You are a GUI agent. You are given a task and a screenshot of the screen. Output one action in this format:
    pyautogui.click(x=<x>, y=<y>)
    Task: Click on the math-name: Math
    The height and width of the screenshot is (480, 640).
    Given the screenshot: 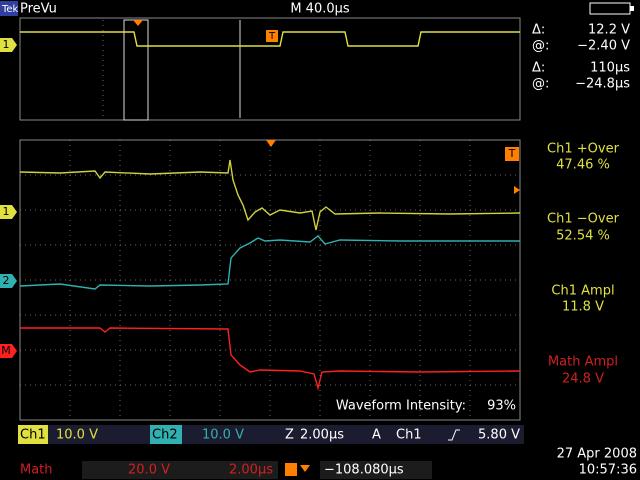 What is the action you would take?
    pyautogui.click(x=36, y=470)
    